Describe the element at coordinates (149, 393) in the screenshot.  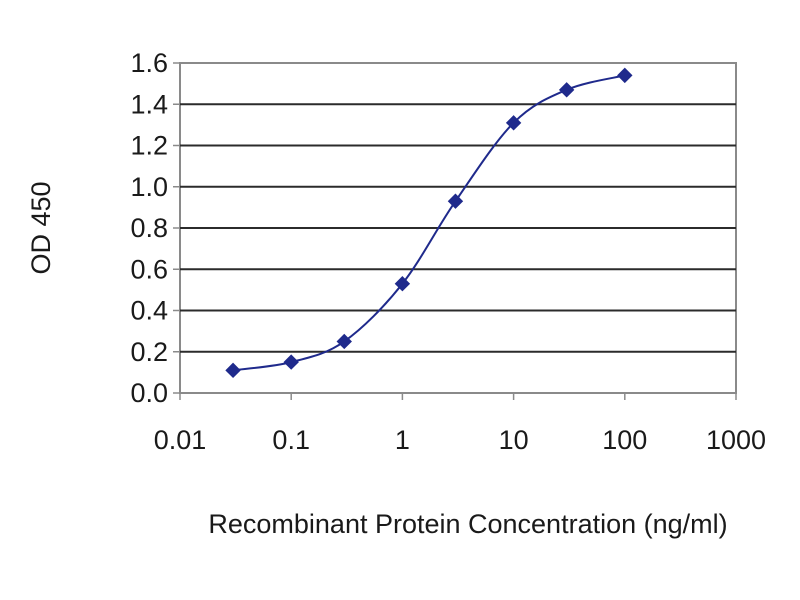
I see `y-tick-label-0: 0.0` at that location.